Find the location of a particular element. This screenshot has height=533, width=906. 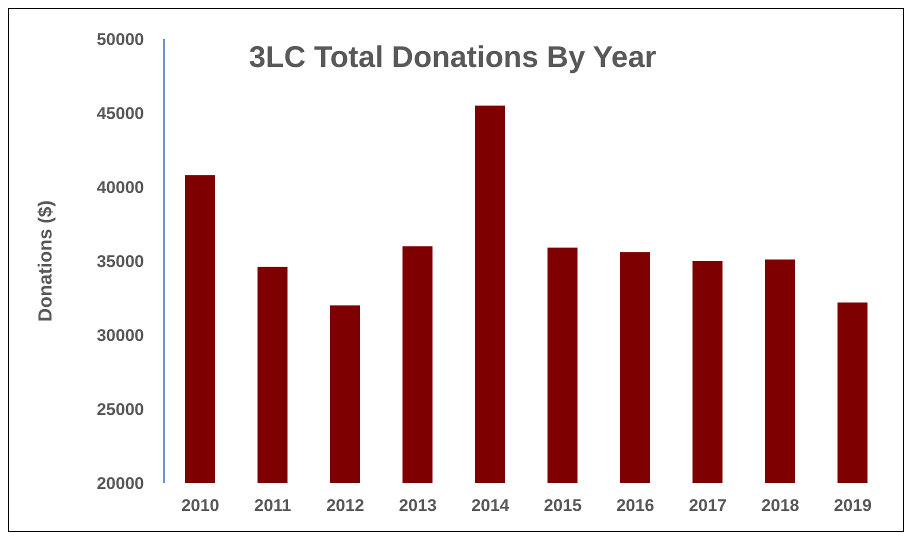

y-tick-label: 20000 is located at coordinates (120, 484).